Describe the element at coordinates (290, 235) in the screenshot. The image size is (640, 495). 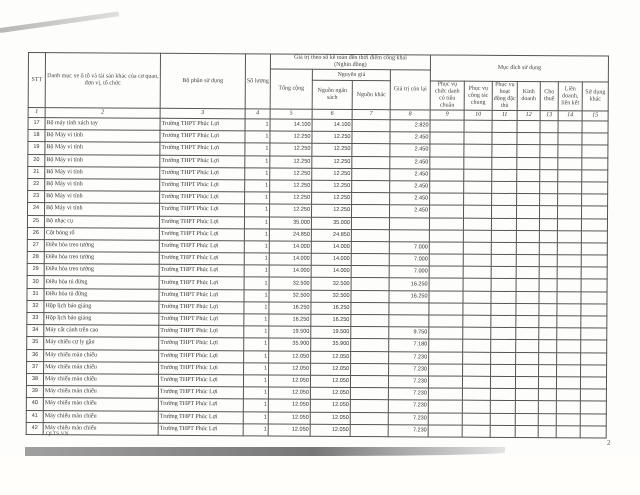
I see `row-total: 24.850` at that location.